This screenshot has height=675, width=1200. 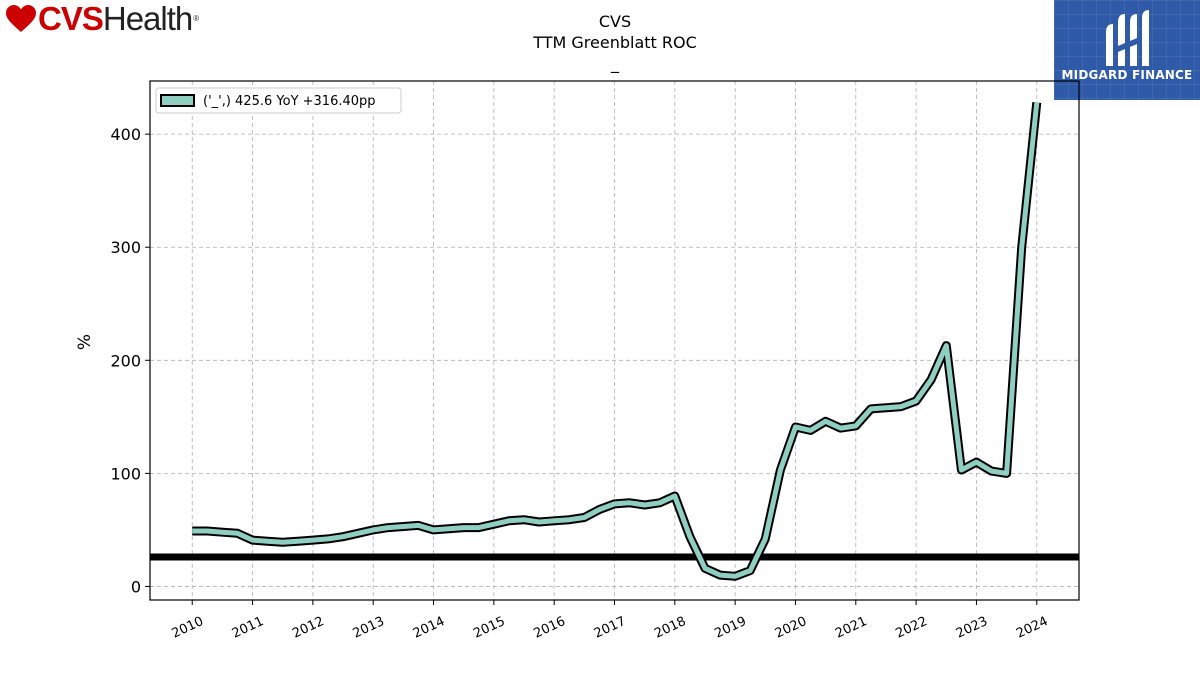 I want to click on x-tick-label: 2019, so click(x=731, y=628).